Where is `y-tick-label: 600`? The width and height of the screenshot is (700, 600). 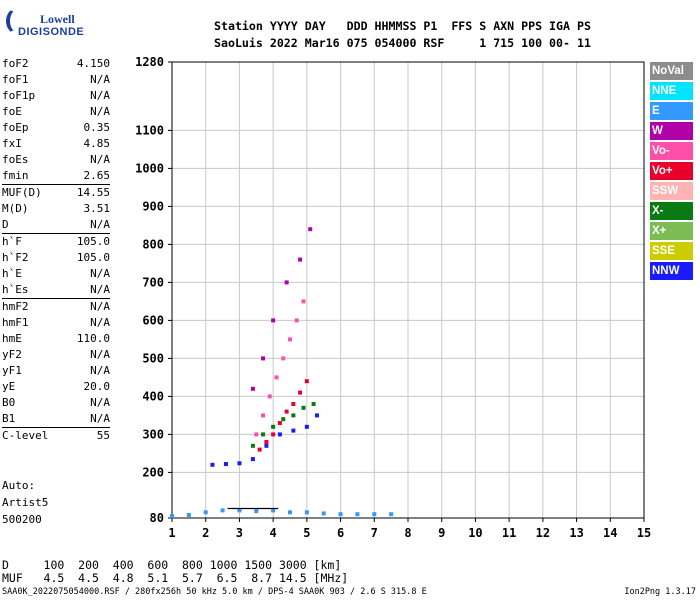 y-tick-label: 600 is located at coordinates (153, 320).